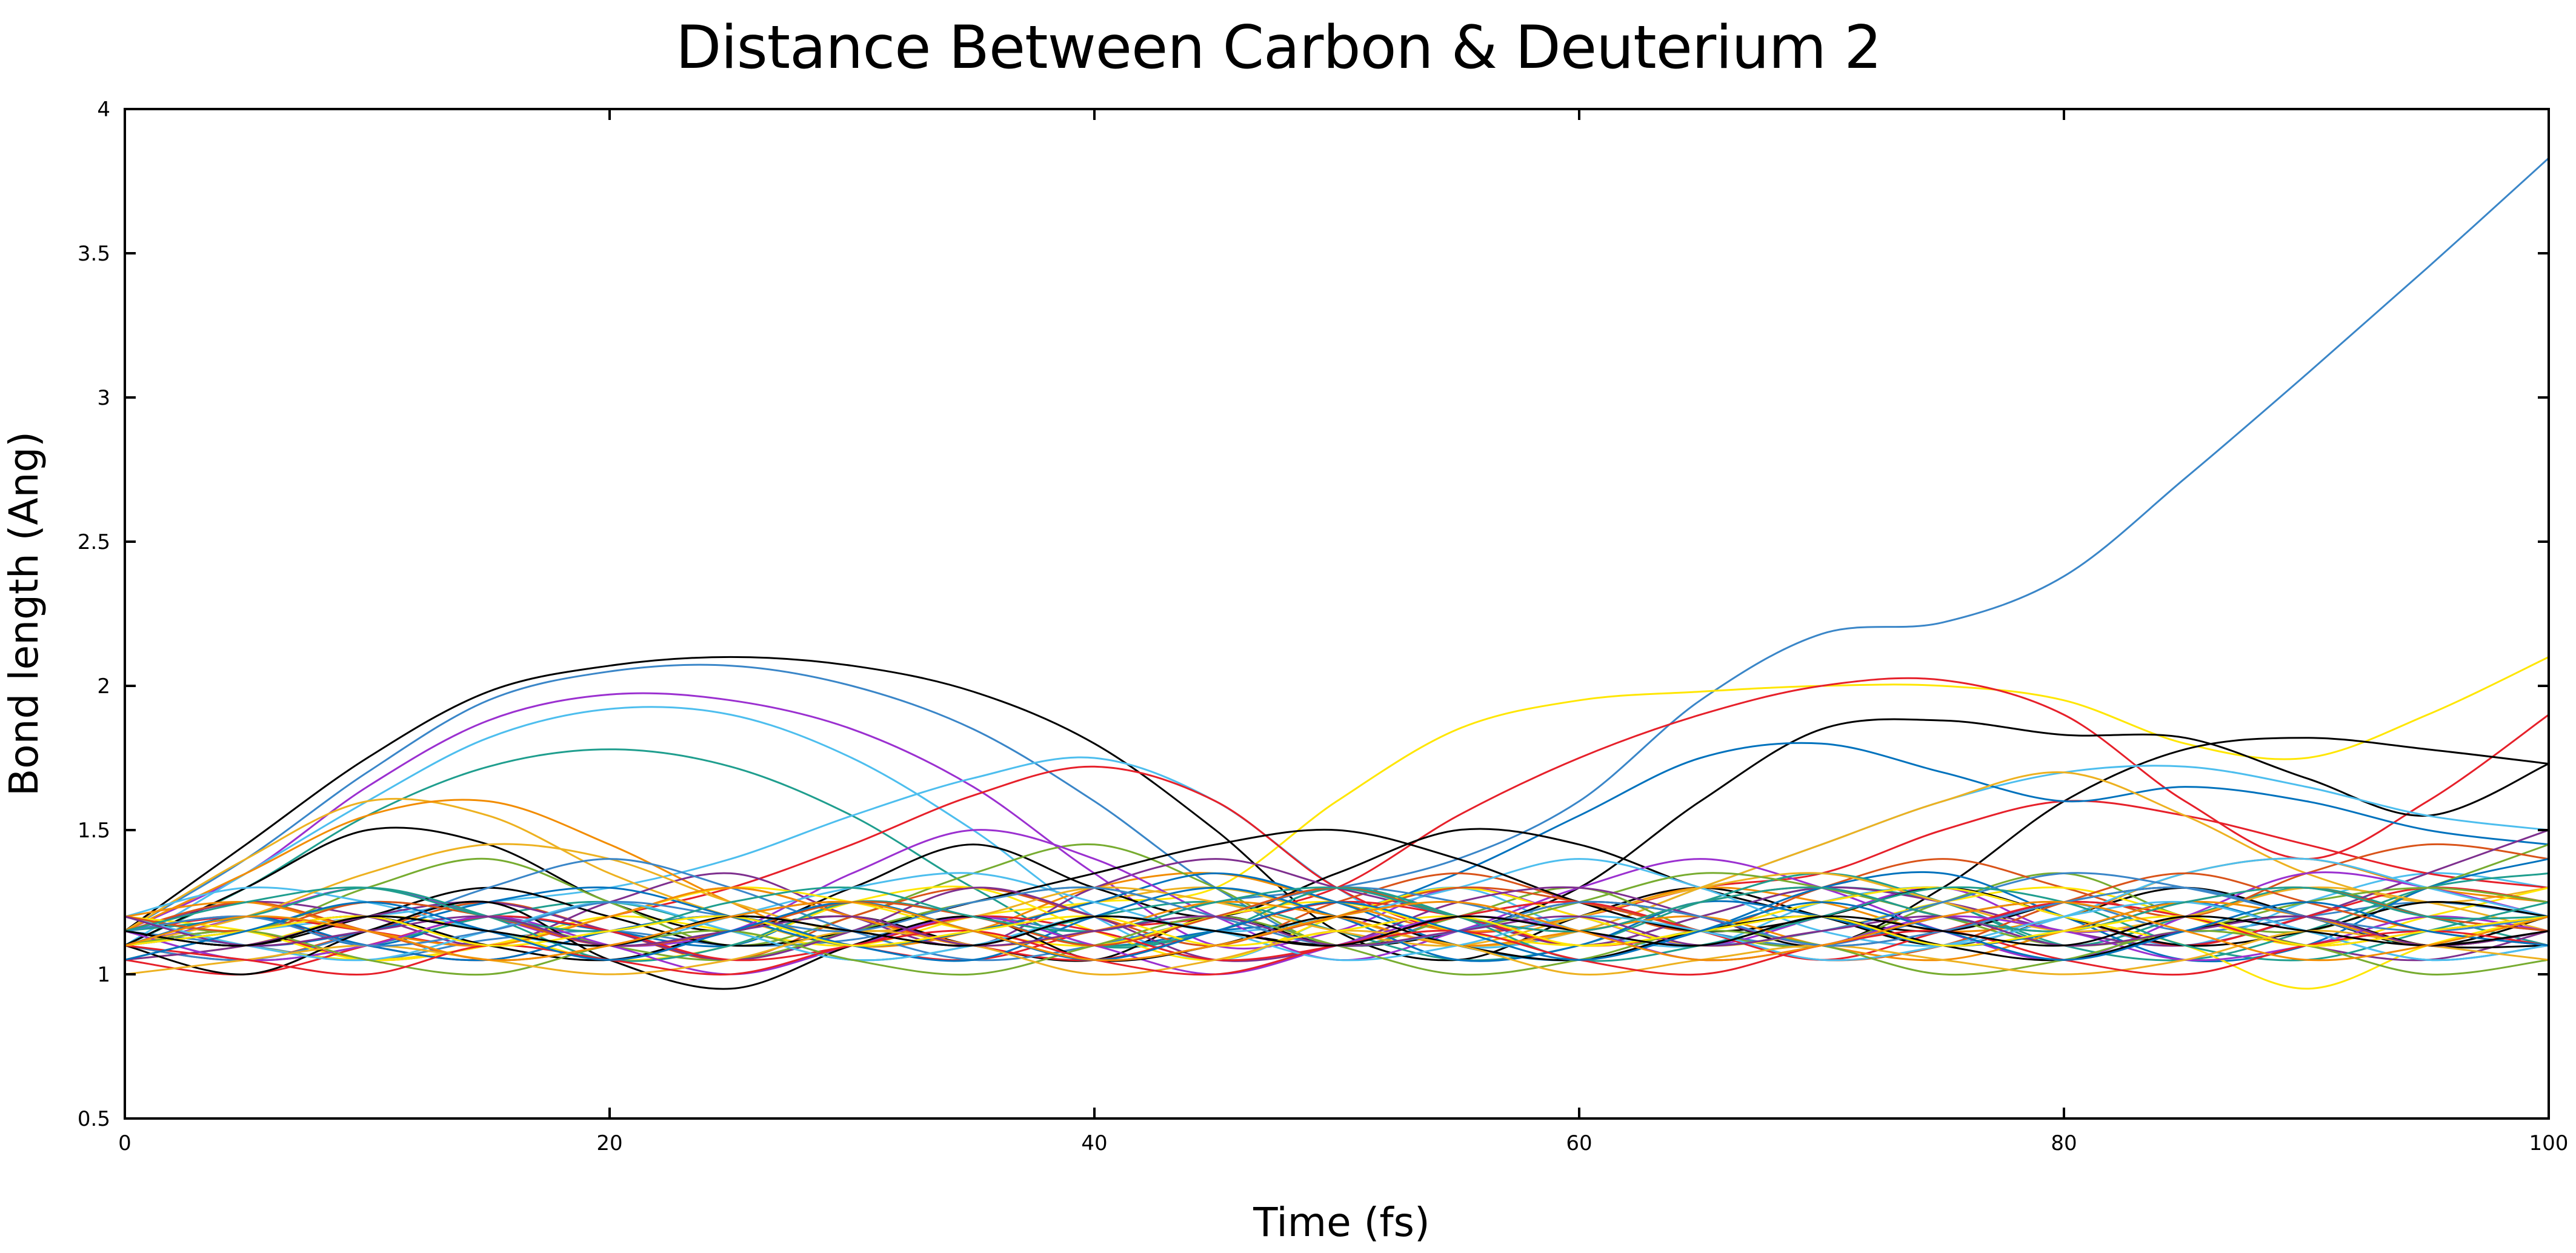 Image resolution: width=2576 pixels, height=1253 pixels. Describe the element at coordinates (1094, 1143) in the screenshot. I see `x-tick-label: 40` at that location.